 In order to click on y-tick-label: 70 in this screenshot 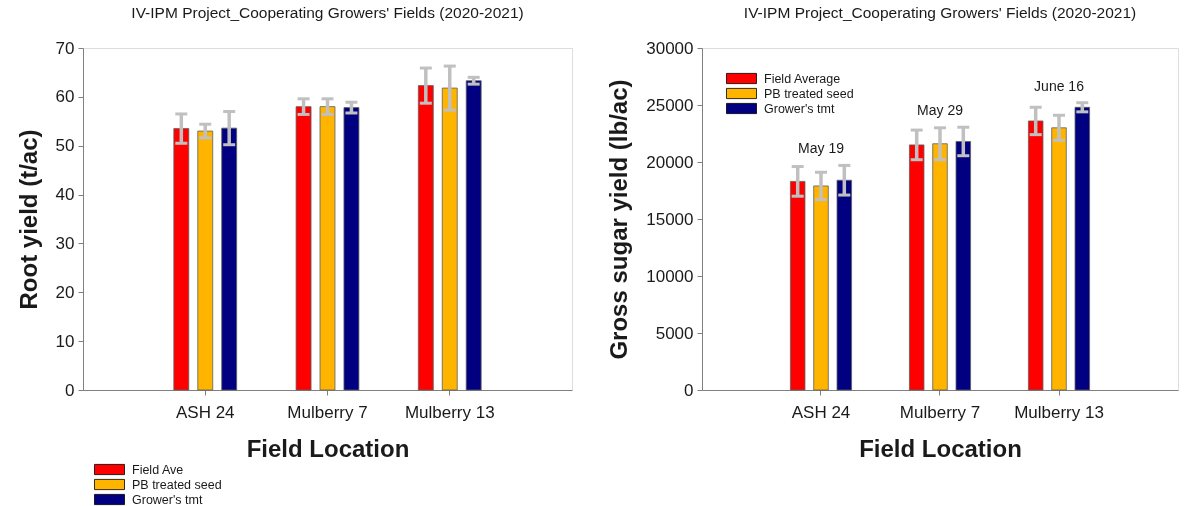, I will do `click(65, 48)`.